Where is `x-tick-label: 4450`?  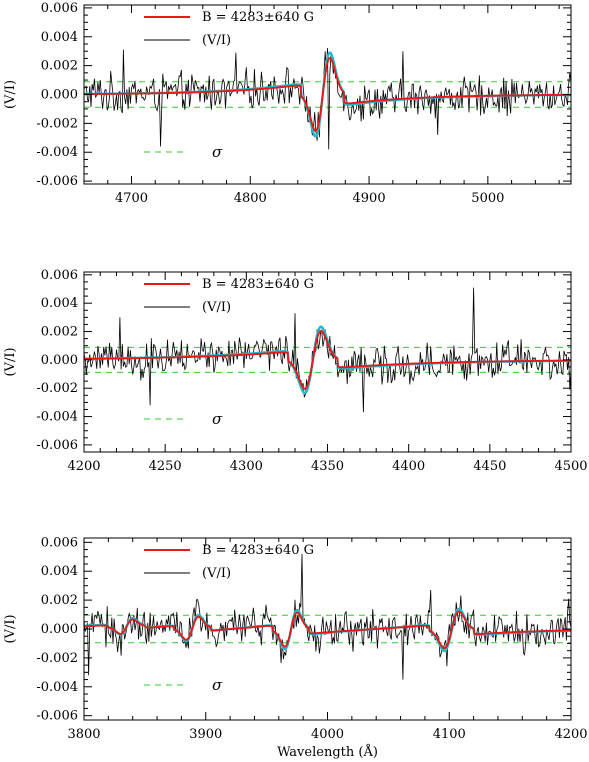
x-tick-label: 4450 is located at coordinates (489, 466).